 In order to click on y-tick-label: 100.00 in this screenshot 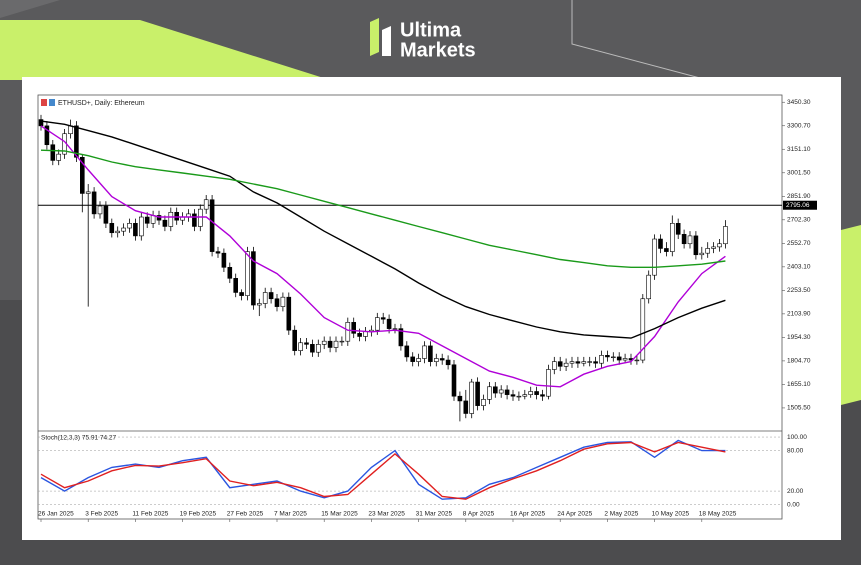, I will do `click(797, 437)`.